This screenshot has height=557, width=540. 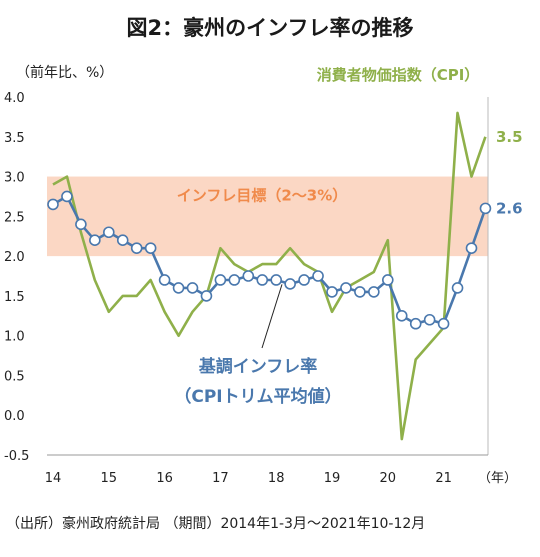 I want to click on x-tick-label: 19, so click(x=332, y=478).